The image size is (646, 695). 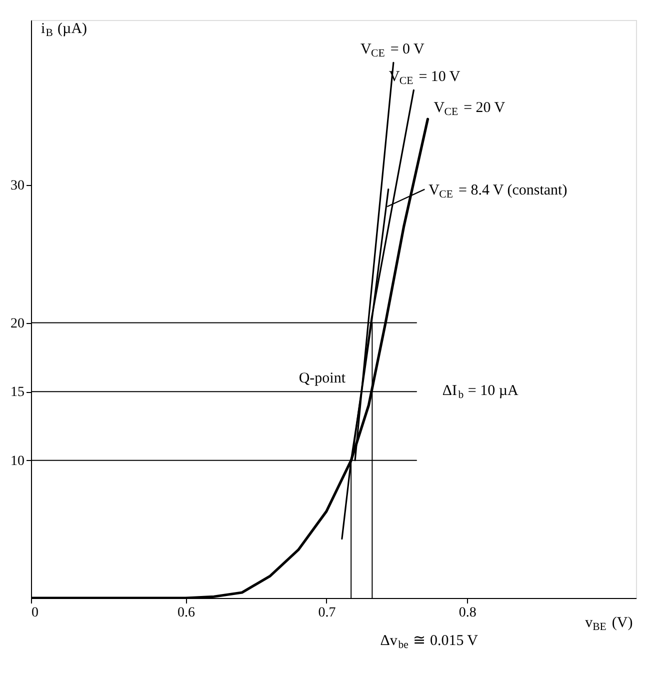 What do you see at coordinates (17, 461) in the screenshot?
I see `y-tick-label: 10` at bounding box center [17, 461].